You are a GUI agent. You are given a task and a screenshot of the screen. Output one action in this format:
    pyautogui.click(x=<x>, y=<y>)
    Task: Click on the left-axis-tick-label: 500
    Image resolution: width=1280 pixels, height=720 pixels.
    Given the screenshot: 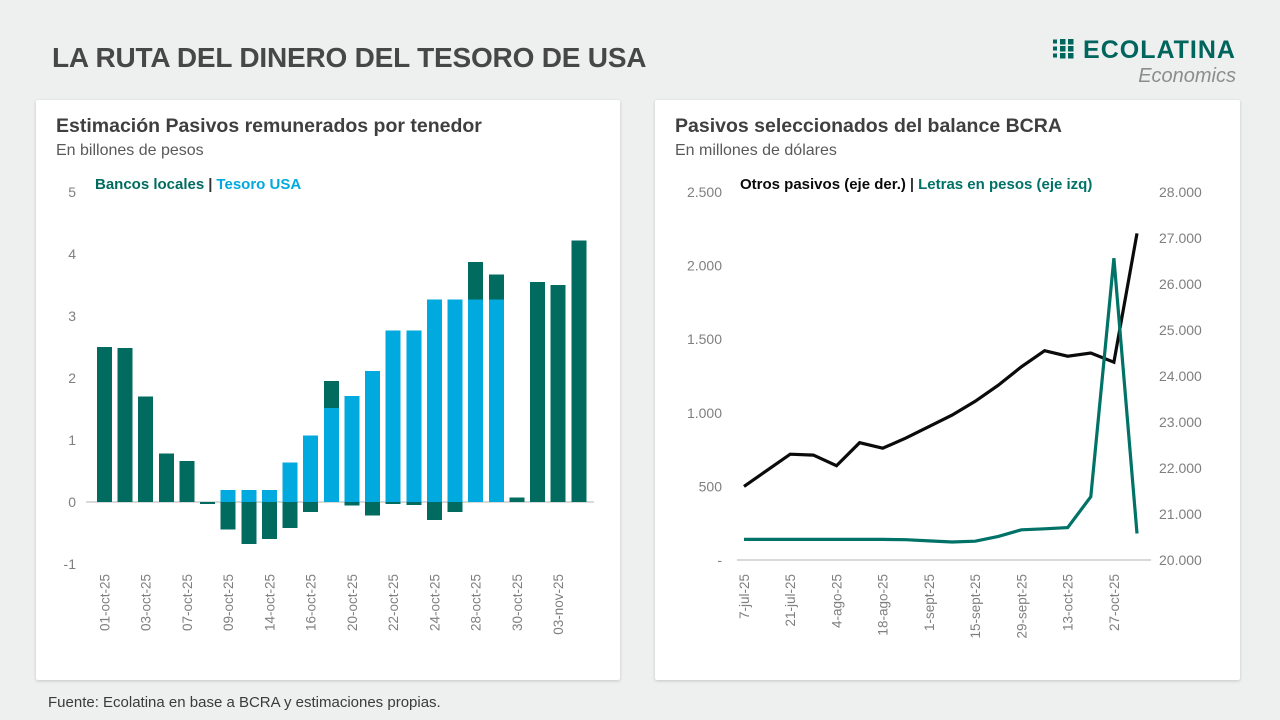 What is the action you would take?
    pyautogui.click(x=711, y=486)
    